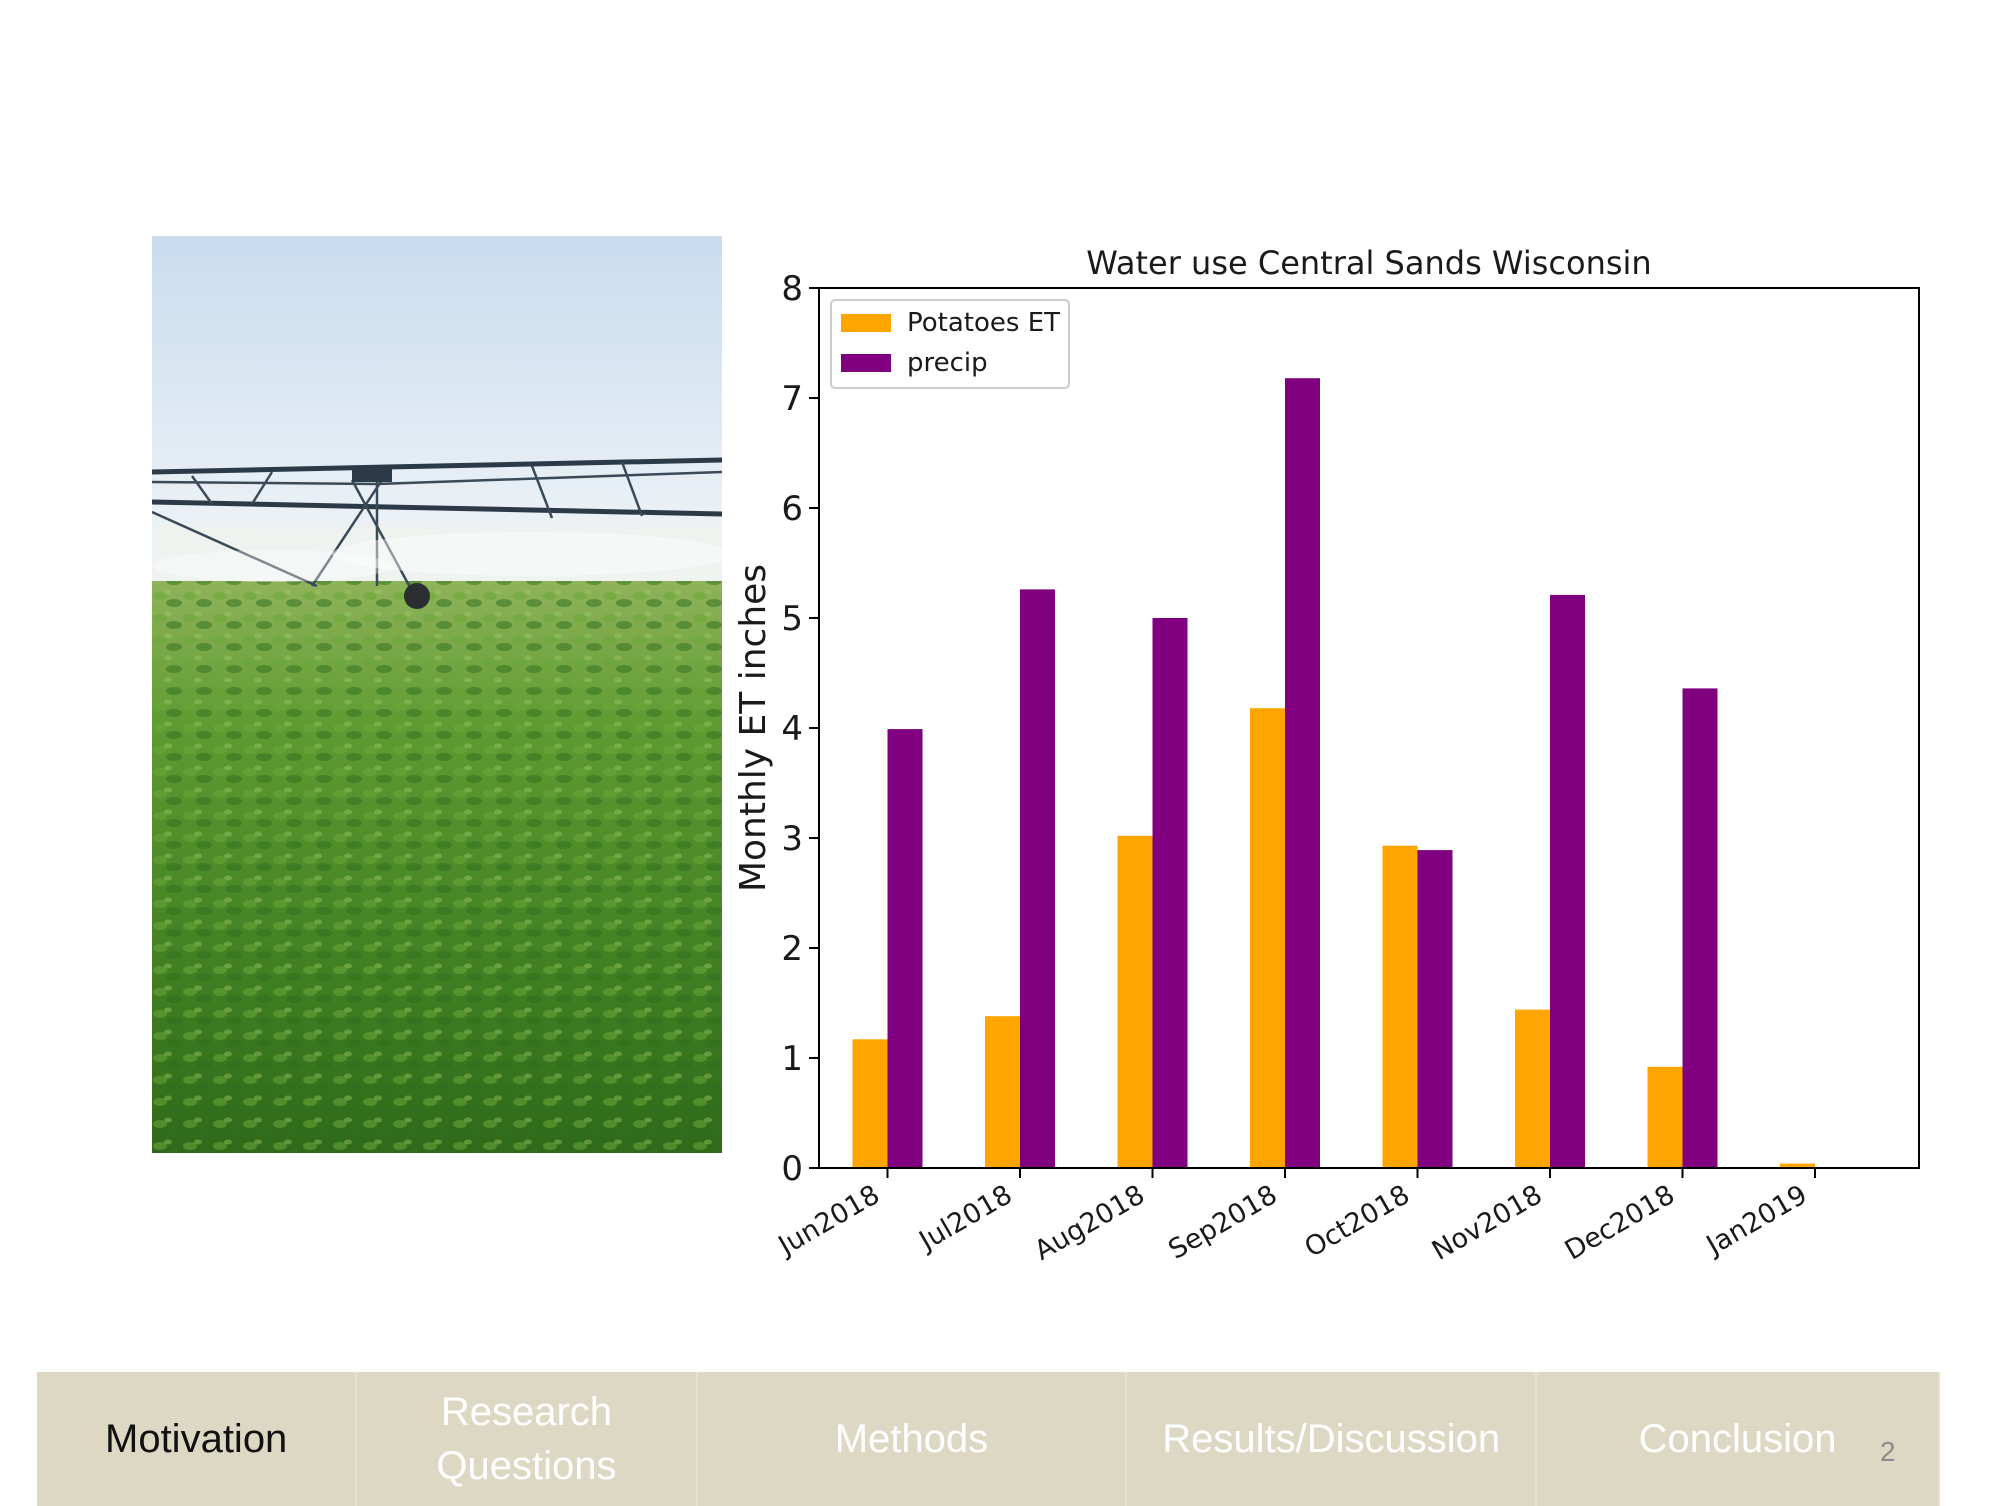 Image resolution: width=2000 pixels, height=1506 pixels. Describe the element at coordinates (1756, 1220) in the screenshot. I see `x-tick-label: Jan2019` at that location.